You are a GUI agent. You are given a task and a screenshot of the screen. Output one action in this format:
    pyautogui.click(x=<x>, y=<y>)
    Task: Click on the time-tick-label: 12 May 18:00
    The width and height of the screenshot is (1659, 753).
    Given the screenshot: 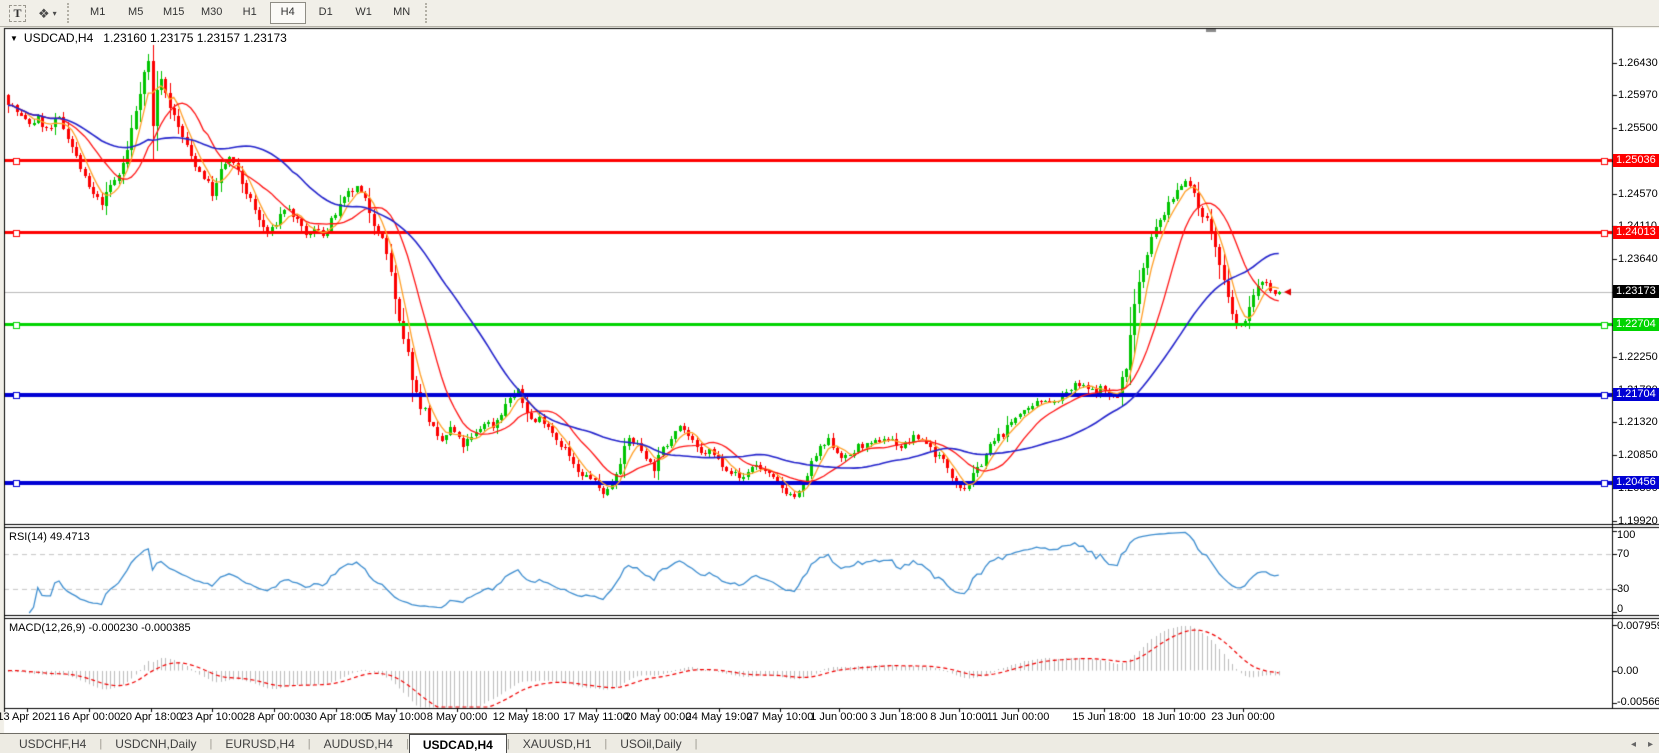 What is the action you would take?
    pyautogui.click(x=526, y=717)
    